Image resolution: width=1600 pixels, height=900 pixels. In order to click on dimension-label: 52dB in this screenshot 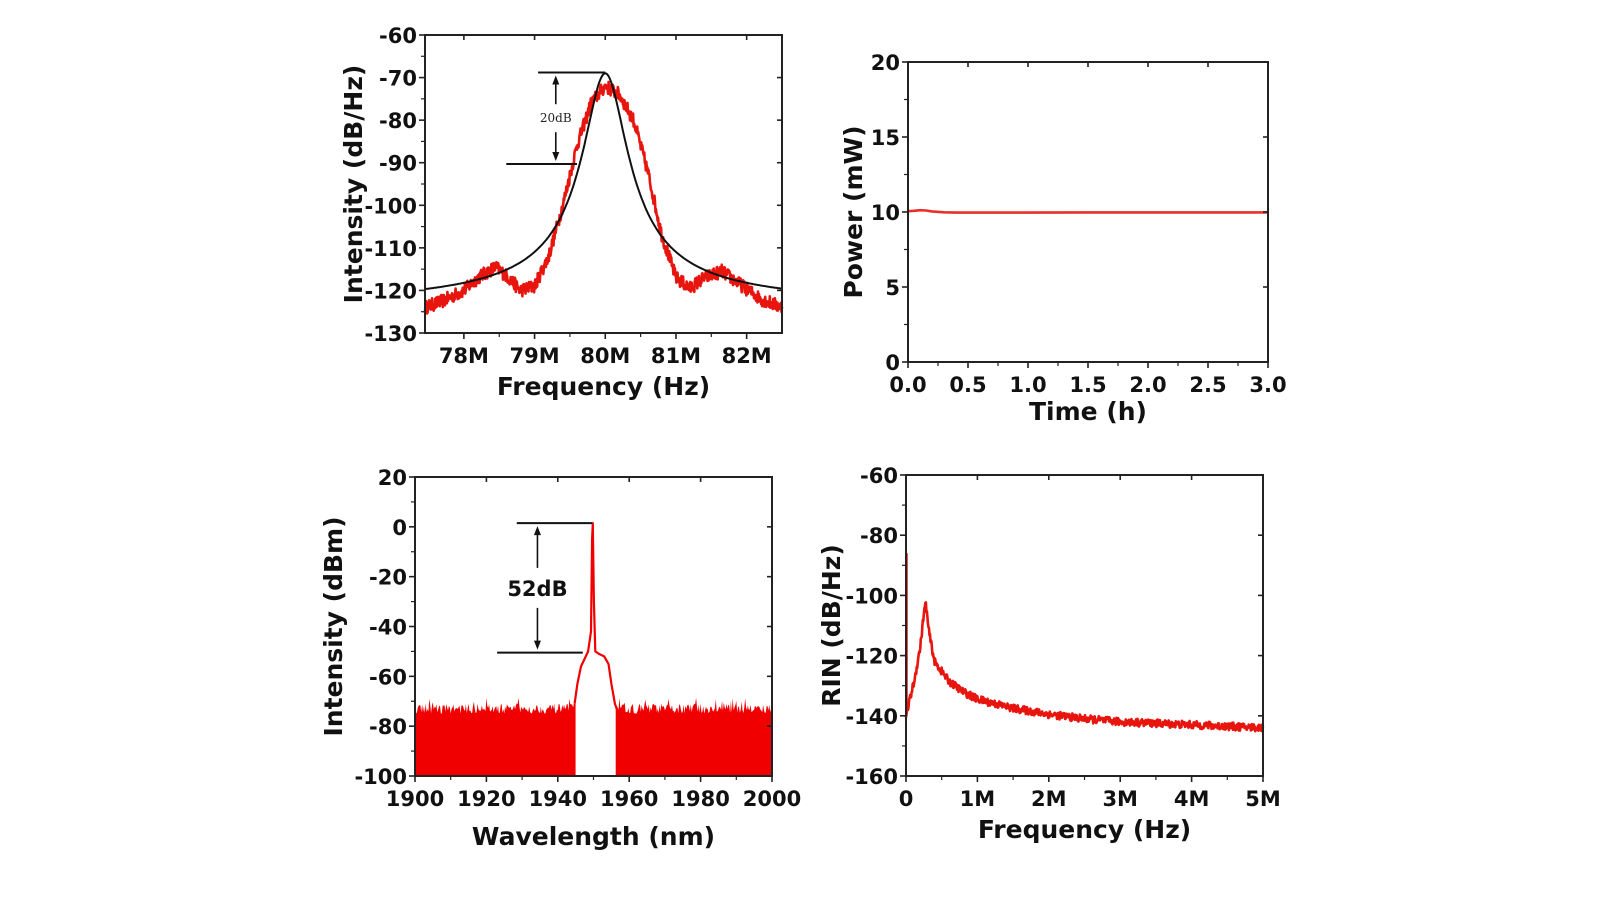, I will do `click(537, 589)`.